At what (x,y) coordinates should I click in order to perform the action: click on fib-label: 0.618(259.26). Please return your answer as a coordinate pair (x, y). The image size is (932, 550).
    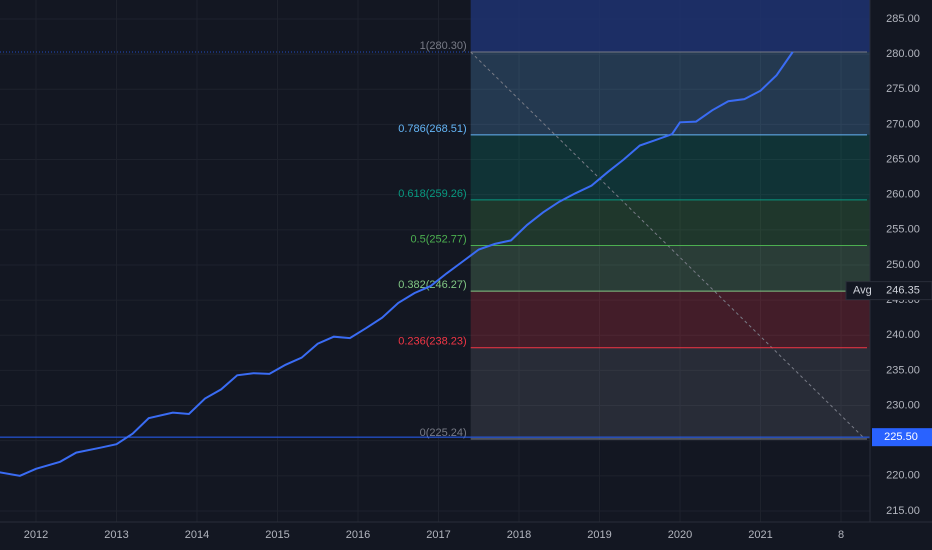
    Looking at the image, I should click on (432, 194).